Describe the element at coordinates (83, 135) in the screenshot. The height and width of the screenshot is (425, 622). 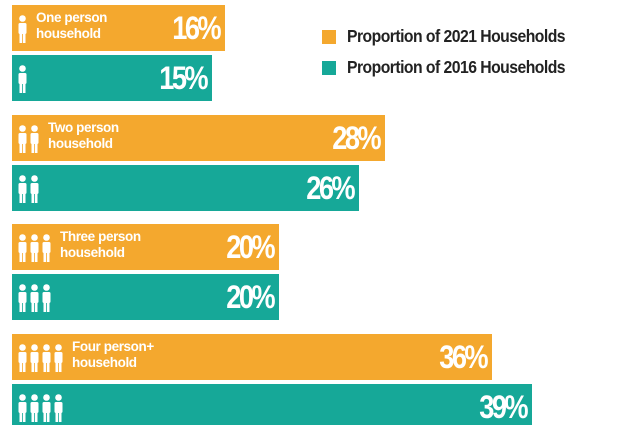
I see `category-label: Two person household` at that location.